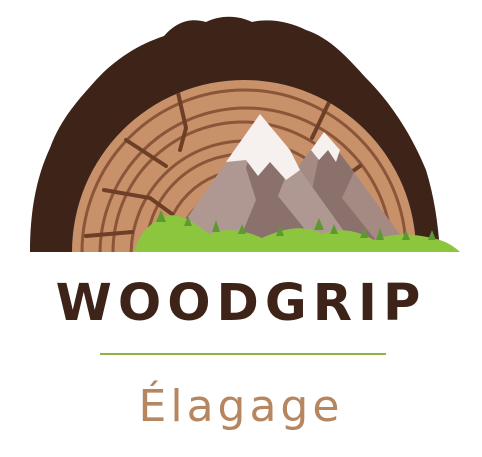  What do you see at coordinates (241, 406) in the screenshot?
I see `tagline: Élagage` at bounding box center [241, 406].